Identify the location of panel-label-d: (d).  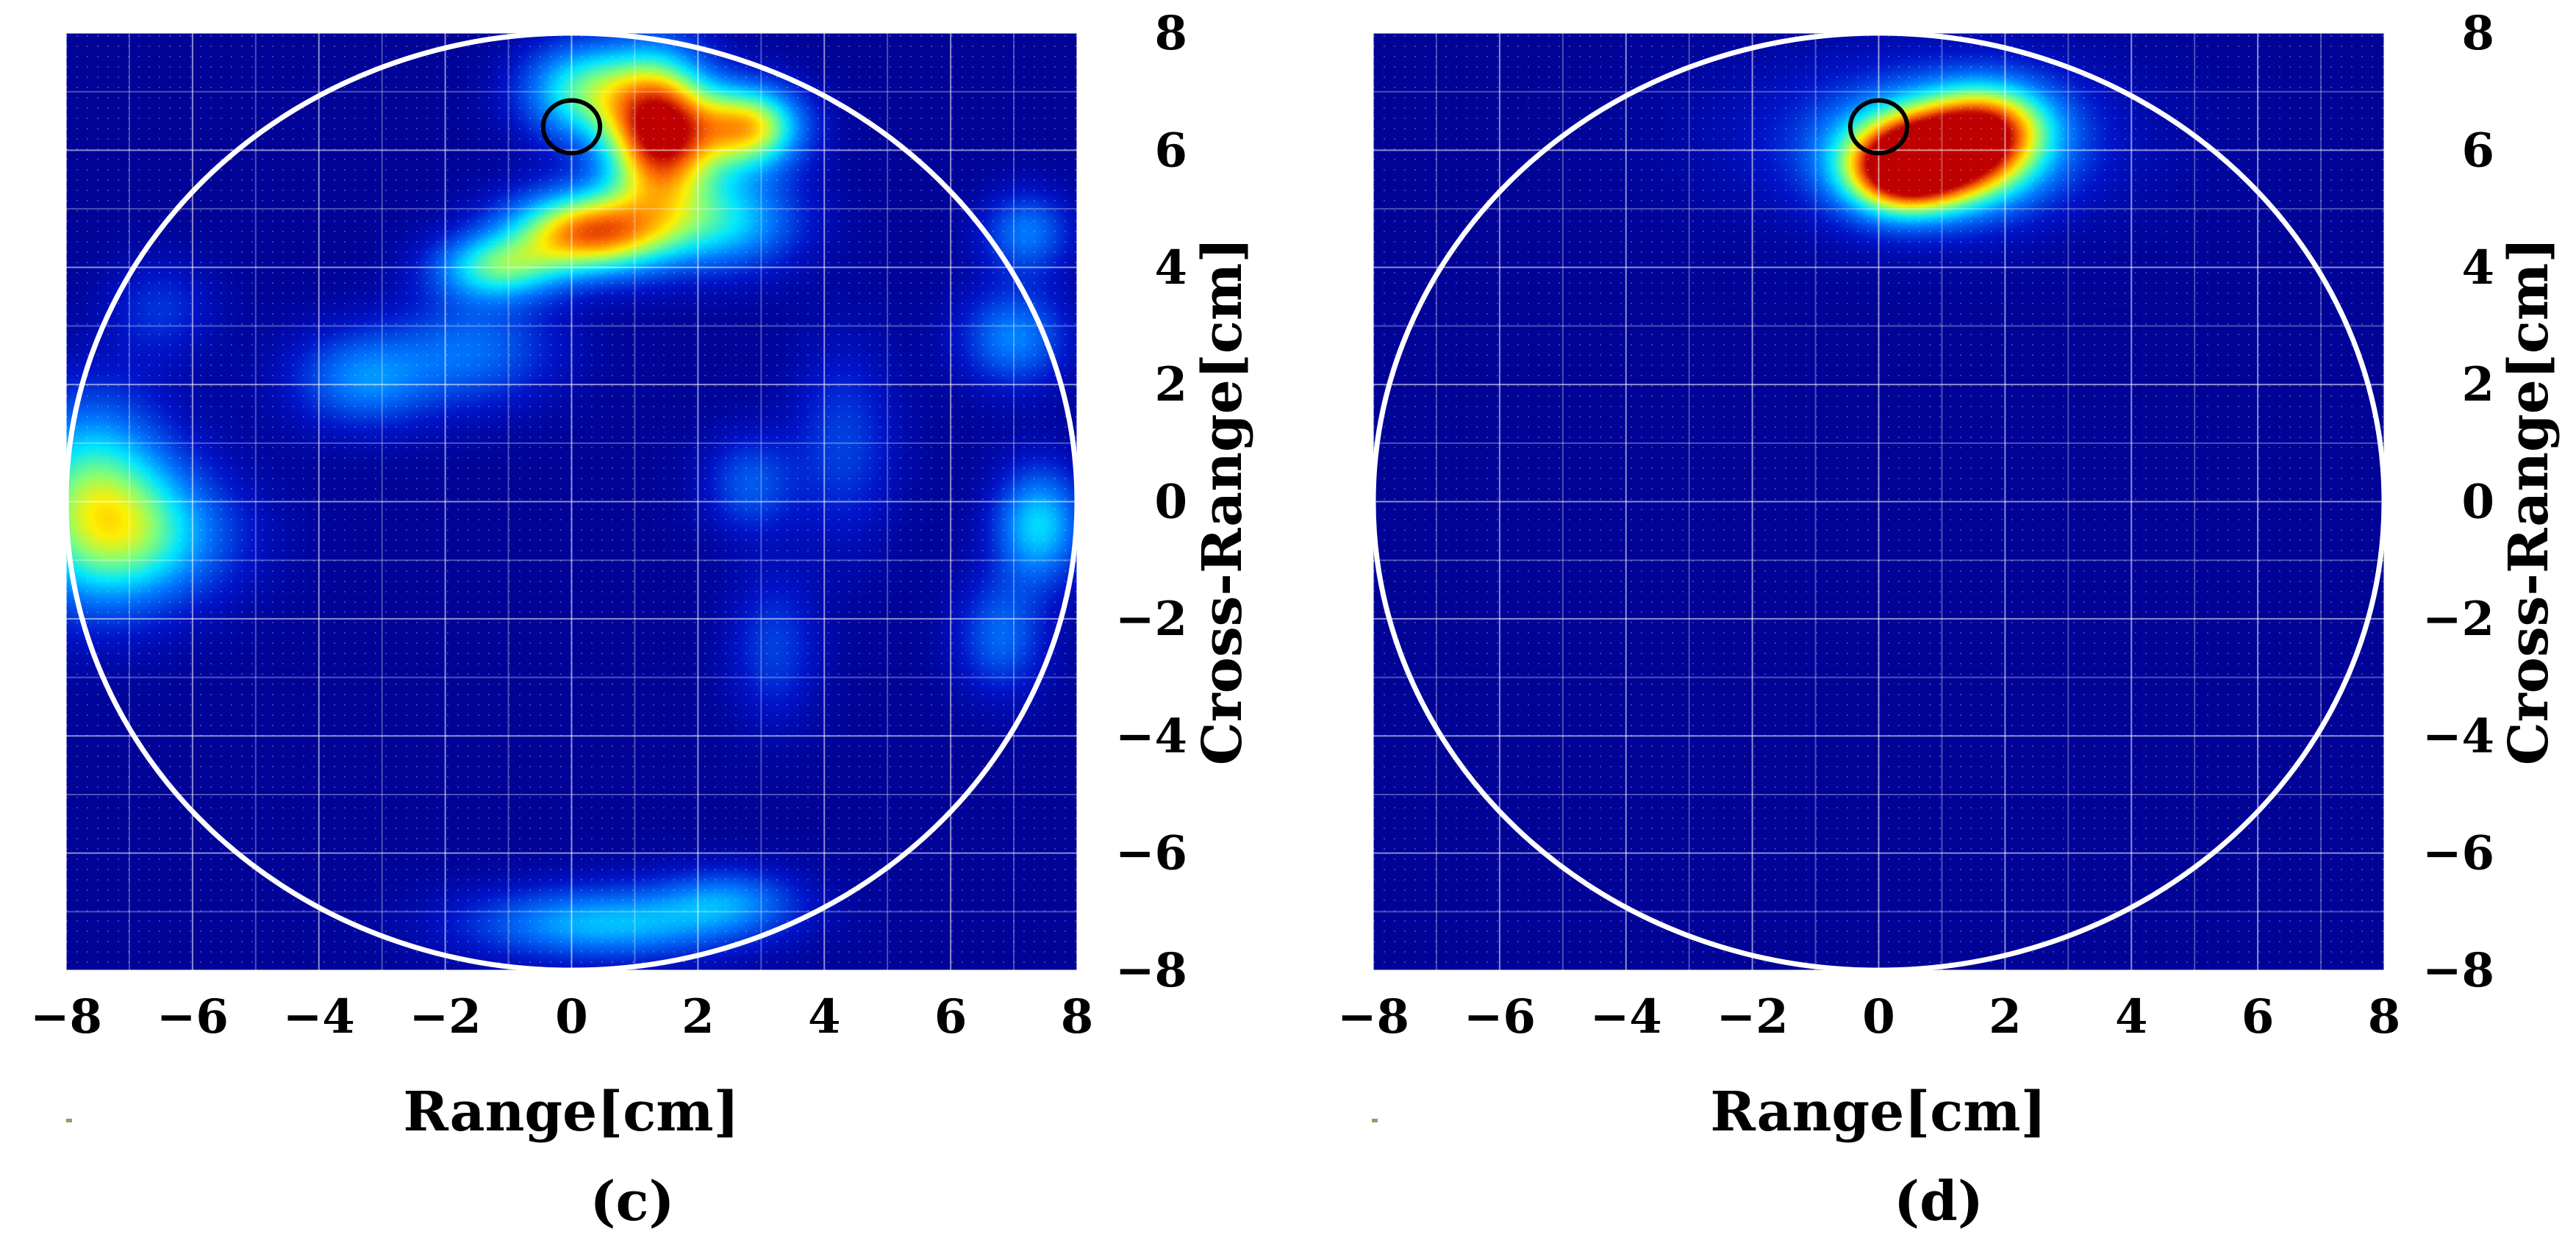
(1939, 1201).